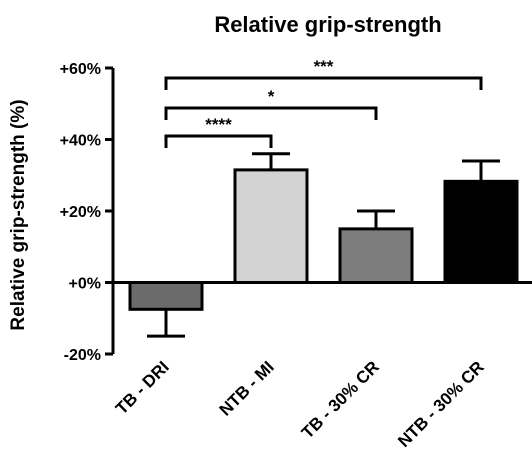 This screenshot has width=532, height=474. What do you see at coordinates (247, 388) in the screenshot?
I see `category-label: NTB - MI` at bounding box center [247, 388].